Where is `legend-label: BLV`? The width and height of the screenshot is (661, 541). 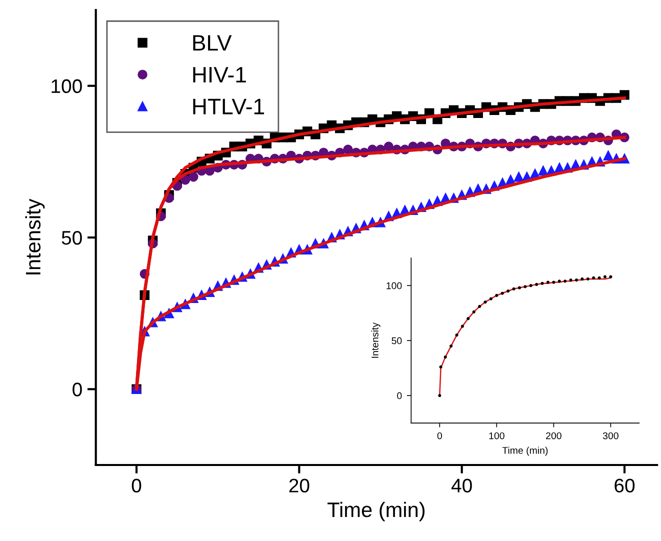 legend-label: BLV is located at coordinates (212, 43).